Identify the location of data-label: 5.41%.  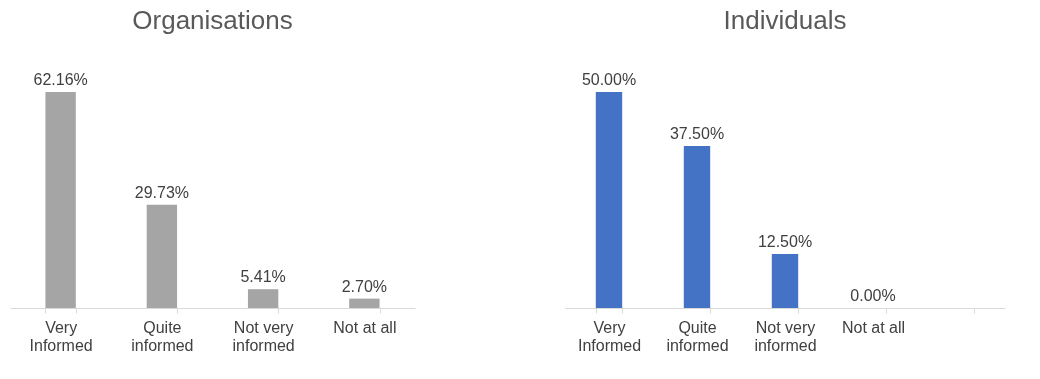
(263, 277).